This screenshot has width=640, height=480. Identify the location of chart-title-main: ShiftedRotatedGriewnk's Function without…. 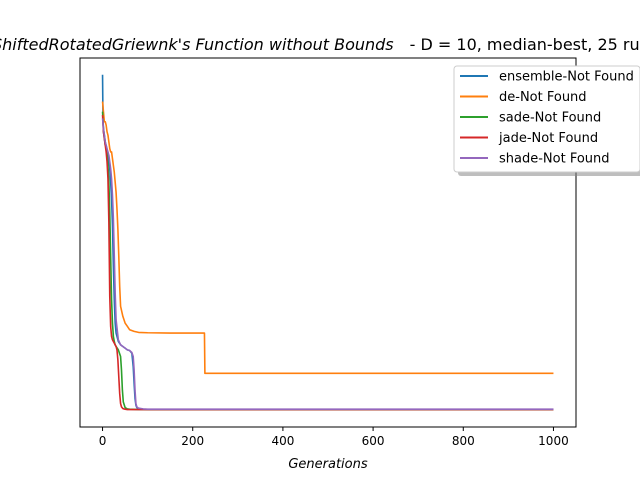
(197, 44).